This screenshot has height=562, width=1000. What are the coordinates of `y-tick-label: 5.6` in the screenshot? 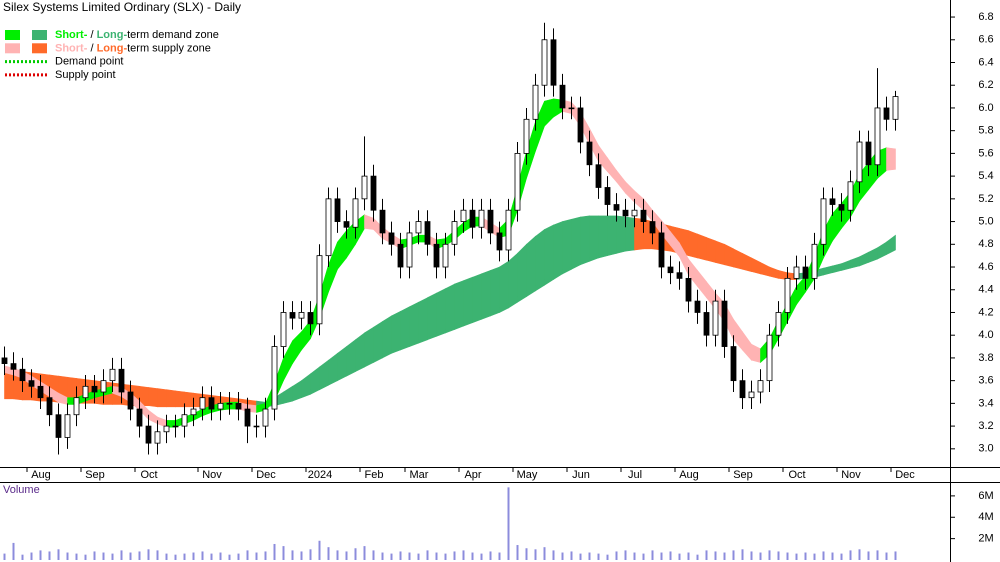 It's located at (985, 153).